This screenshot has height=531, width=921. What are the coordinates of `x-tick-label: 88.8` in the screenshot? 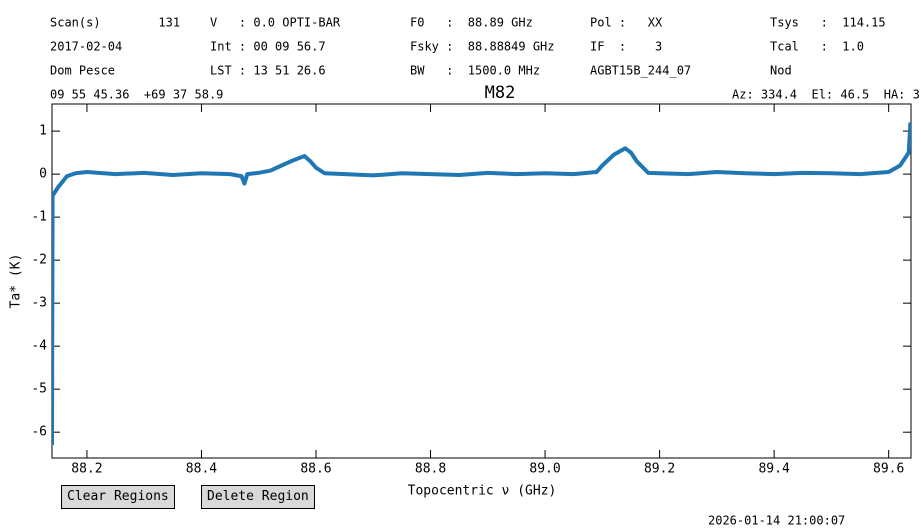 It's located at (430, 469).